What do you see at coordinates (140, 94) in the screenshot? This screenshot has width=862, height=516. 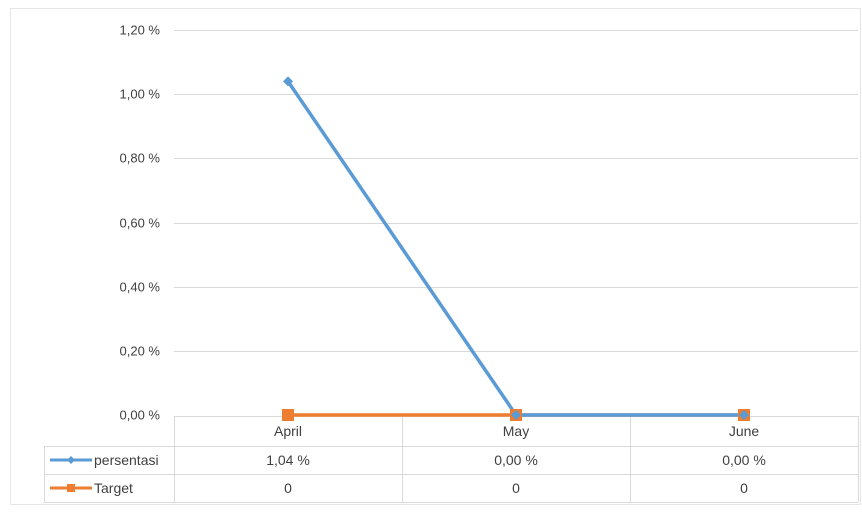 I see `y-tick-label: 1,00 %` at bounding box center [140, 94].